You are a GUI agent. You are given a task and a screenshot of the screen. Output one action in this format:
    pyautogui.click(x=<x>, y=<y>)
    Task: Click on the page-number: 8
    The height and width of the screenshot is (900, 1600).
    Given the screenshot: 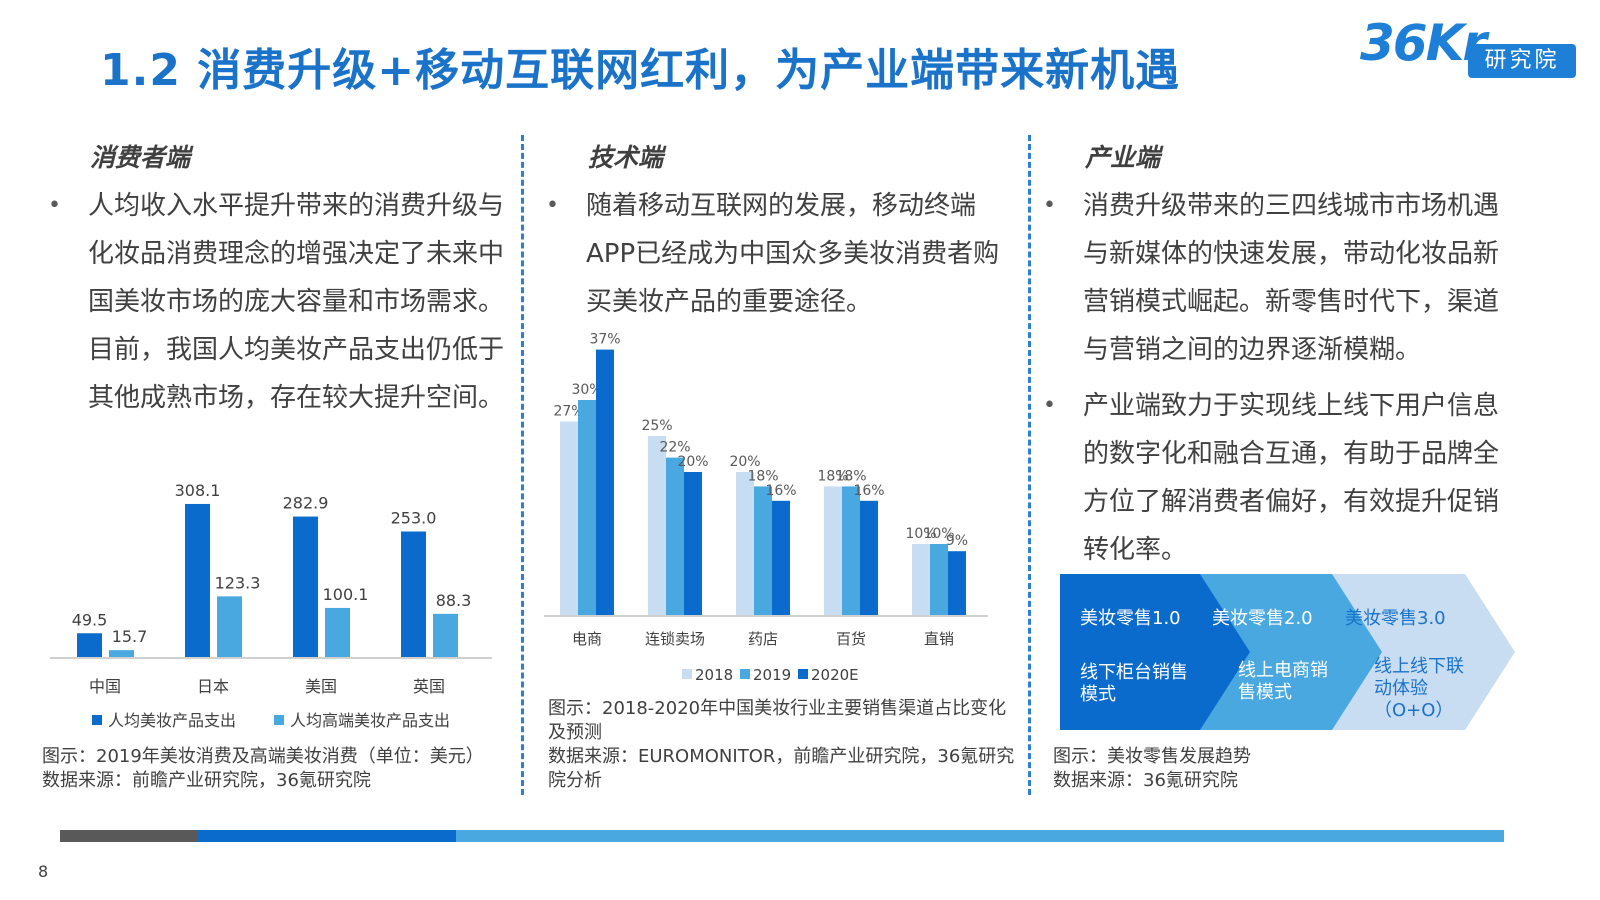 What is the action you would take?
    pyautogui.click(x=43, y=871)
    